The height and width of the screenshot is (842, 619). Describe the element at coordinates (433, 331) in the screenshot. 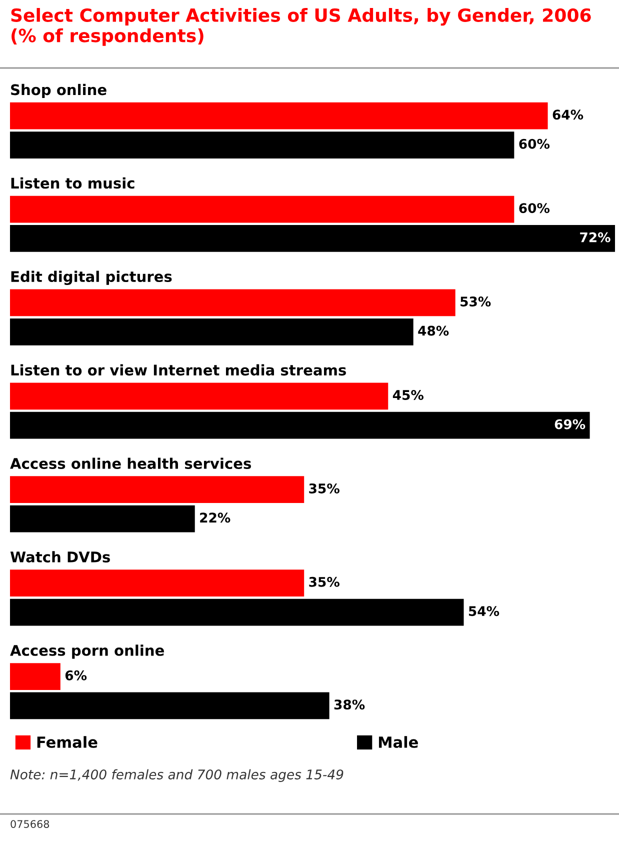

I see `data-label: 48%` at that location.